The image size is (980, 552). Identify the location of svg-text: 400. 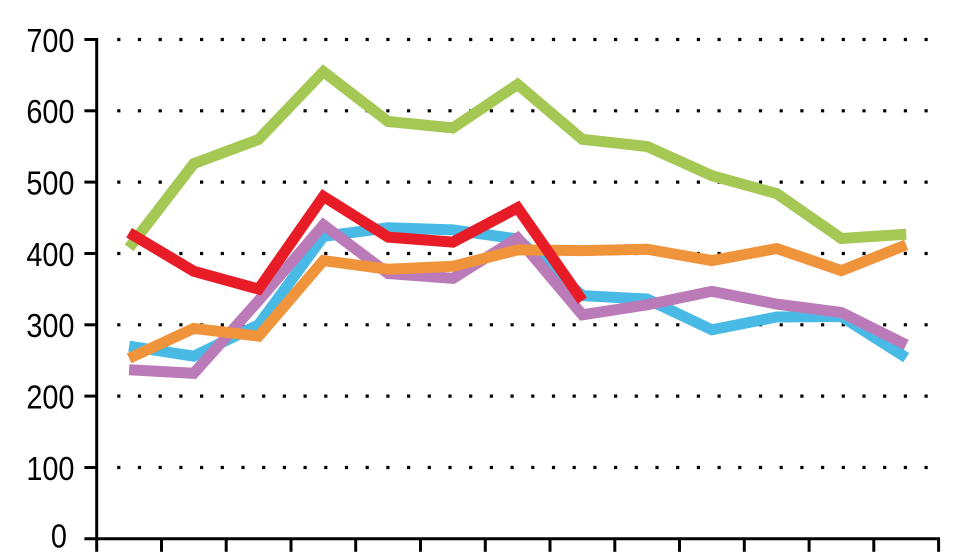
(50, 254).